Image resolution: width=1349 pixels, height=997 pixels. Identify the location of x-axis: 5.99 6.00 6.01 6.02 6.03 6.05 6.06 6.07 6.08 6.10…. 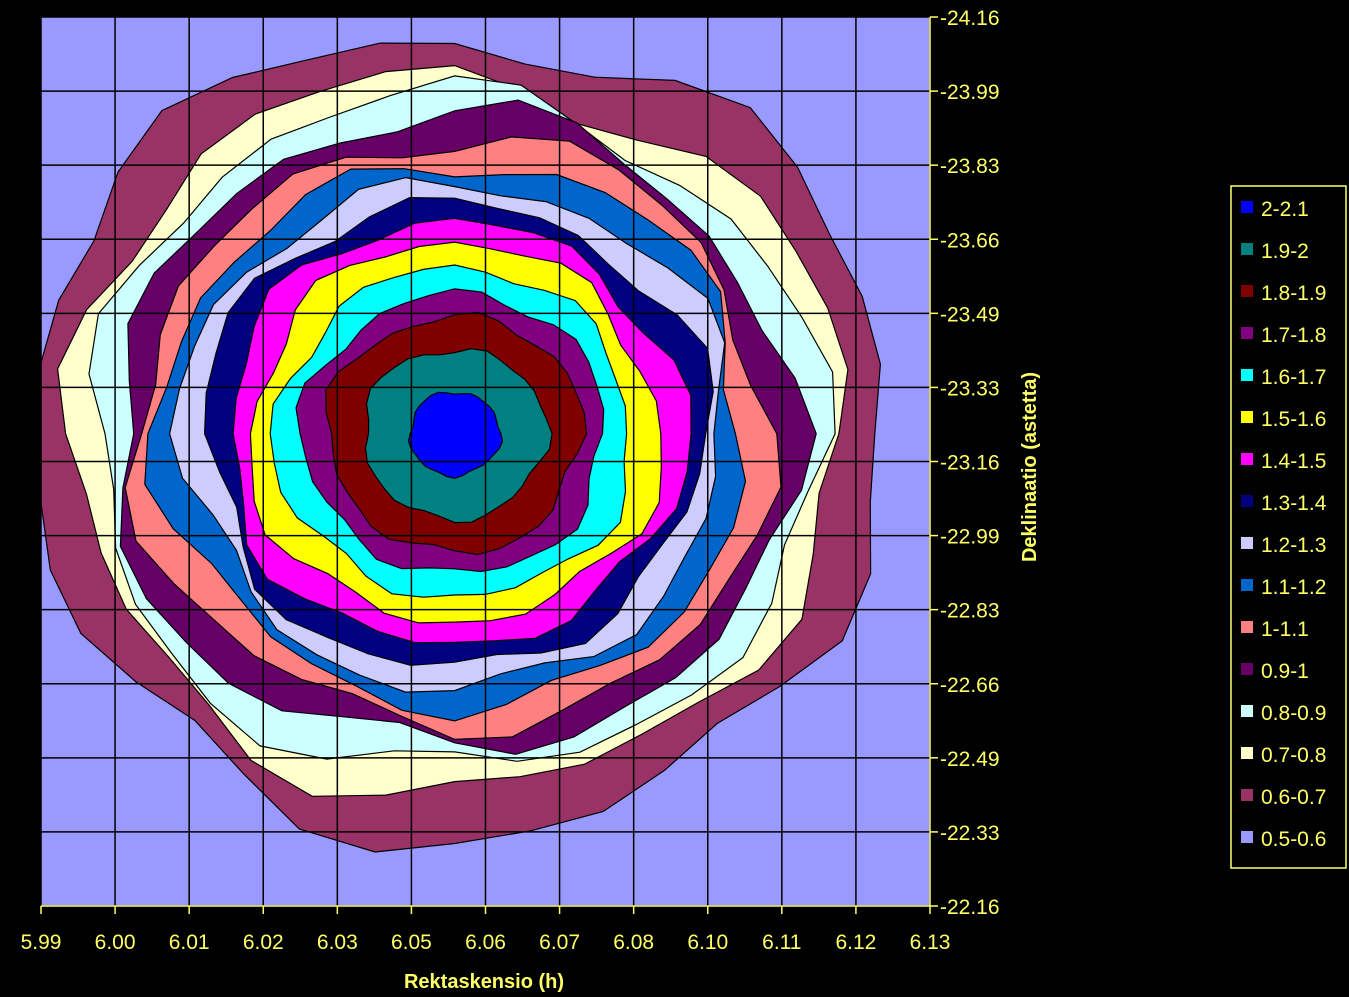
(486, 929).